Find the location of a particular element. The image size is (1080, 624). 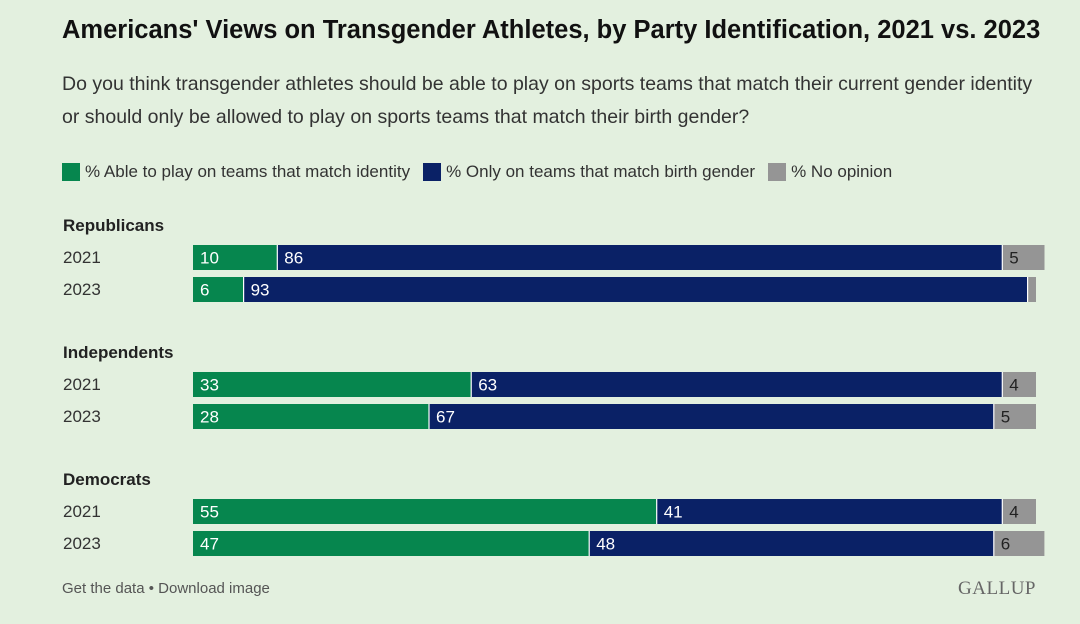

legend-swatch-birth is located at coordinates (432, 172).